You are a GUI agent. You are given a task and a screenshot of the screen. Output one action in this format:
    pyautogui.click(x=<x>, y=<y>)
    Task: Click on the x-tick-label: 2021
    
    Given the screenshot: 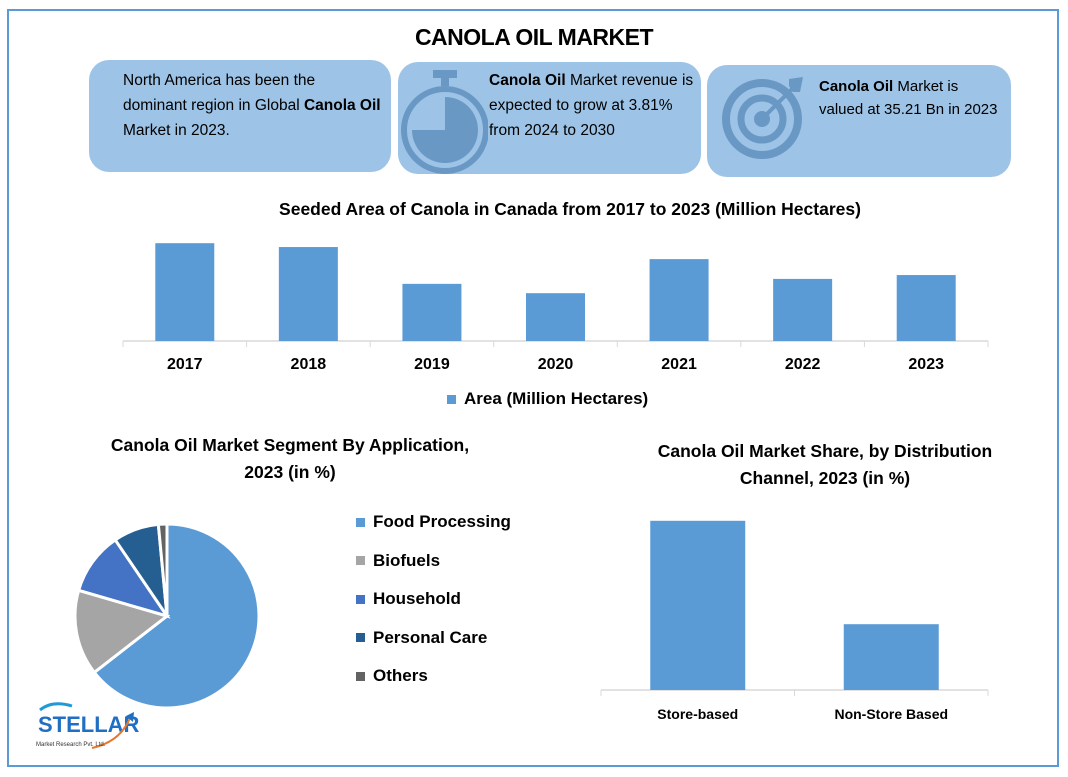 What is the action you would take?
    pyautogui.click(x=679, y=364)
    